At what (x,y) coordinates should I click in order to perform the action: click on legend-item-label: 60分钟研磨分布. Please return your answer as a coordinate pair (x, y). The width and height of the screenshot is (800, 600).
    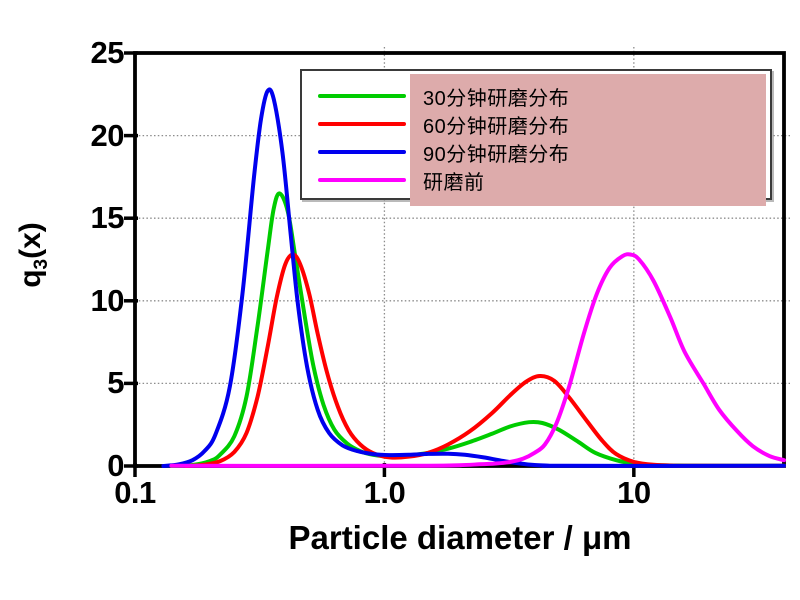
    Looking at the image, I should click on (496, 126).